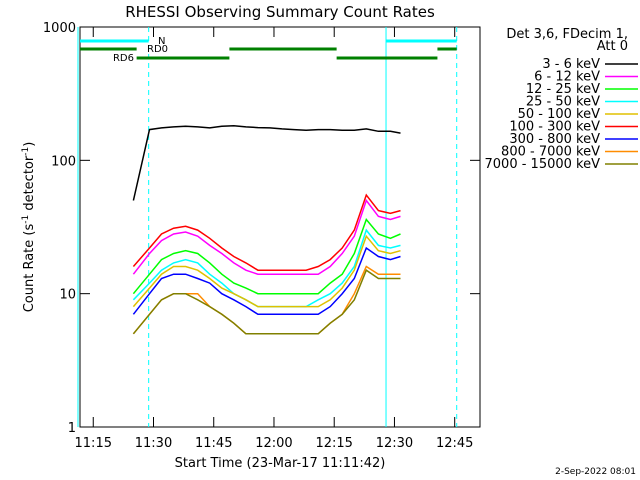 Image resolution: width=640 pixels, height=480 pixels. What do you see at coordinates (280, 463) in the screenshot?
I see `x-axis-label: Start Time (23-Mar-17 11:11:42)` at bounding box center [280, 463].